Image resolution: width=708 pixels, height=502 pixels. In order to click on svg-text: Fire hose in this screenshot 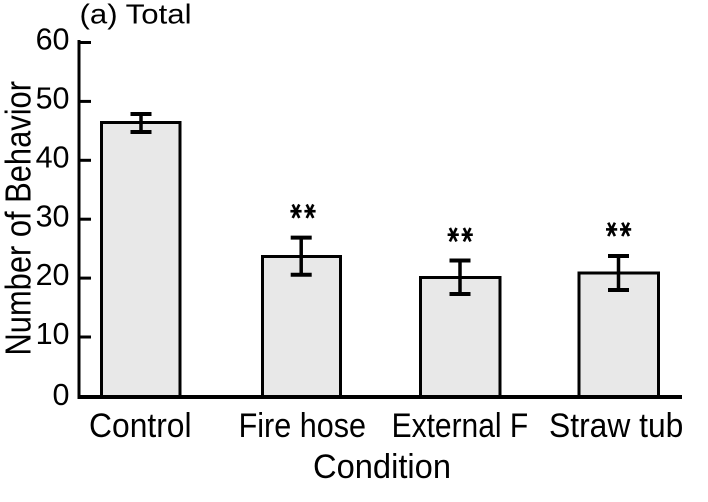, I will do `click(302, 426)`.